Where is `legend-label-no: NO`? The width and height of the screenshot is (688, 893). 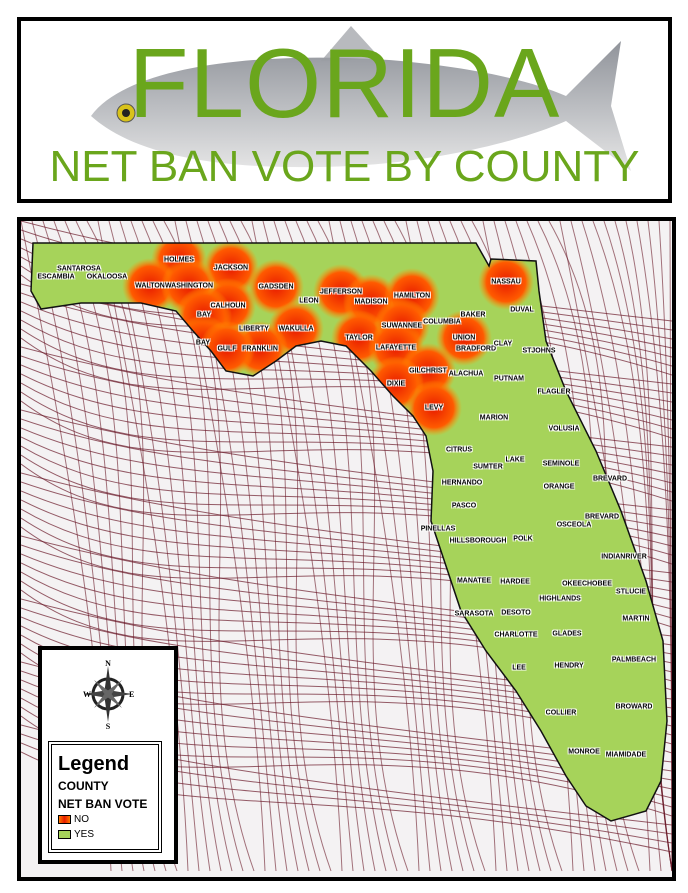
legend-label-no: NO is located at coordinates (81, 819).